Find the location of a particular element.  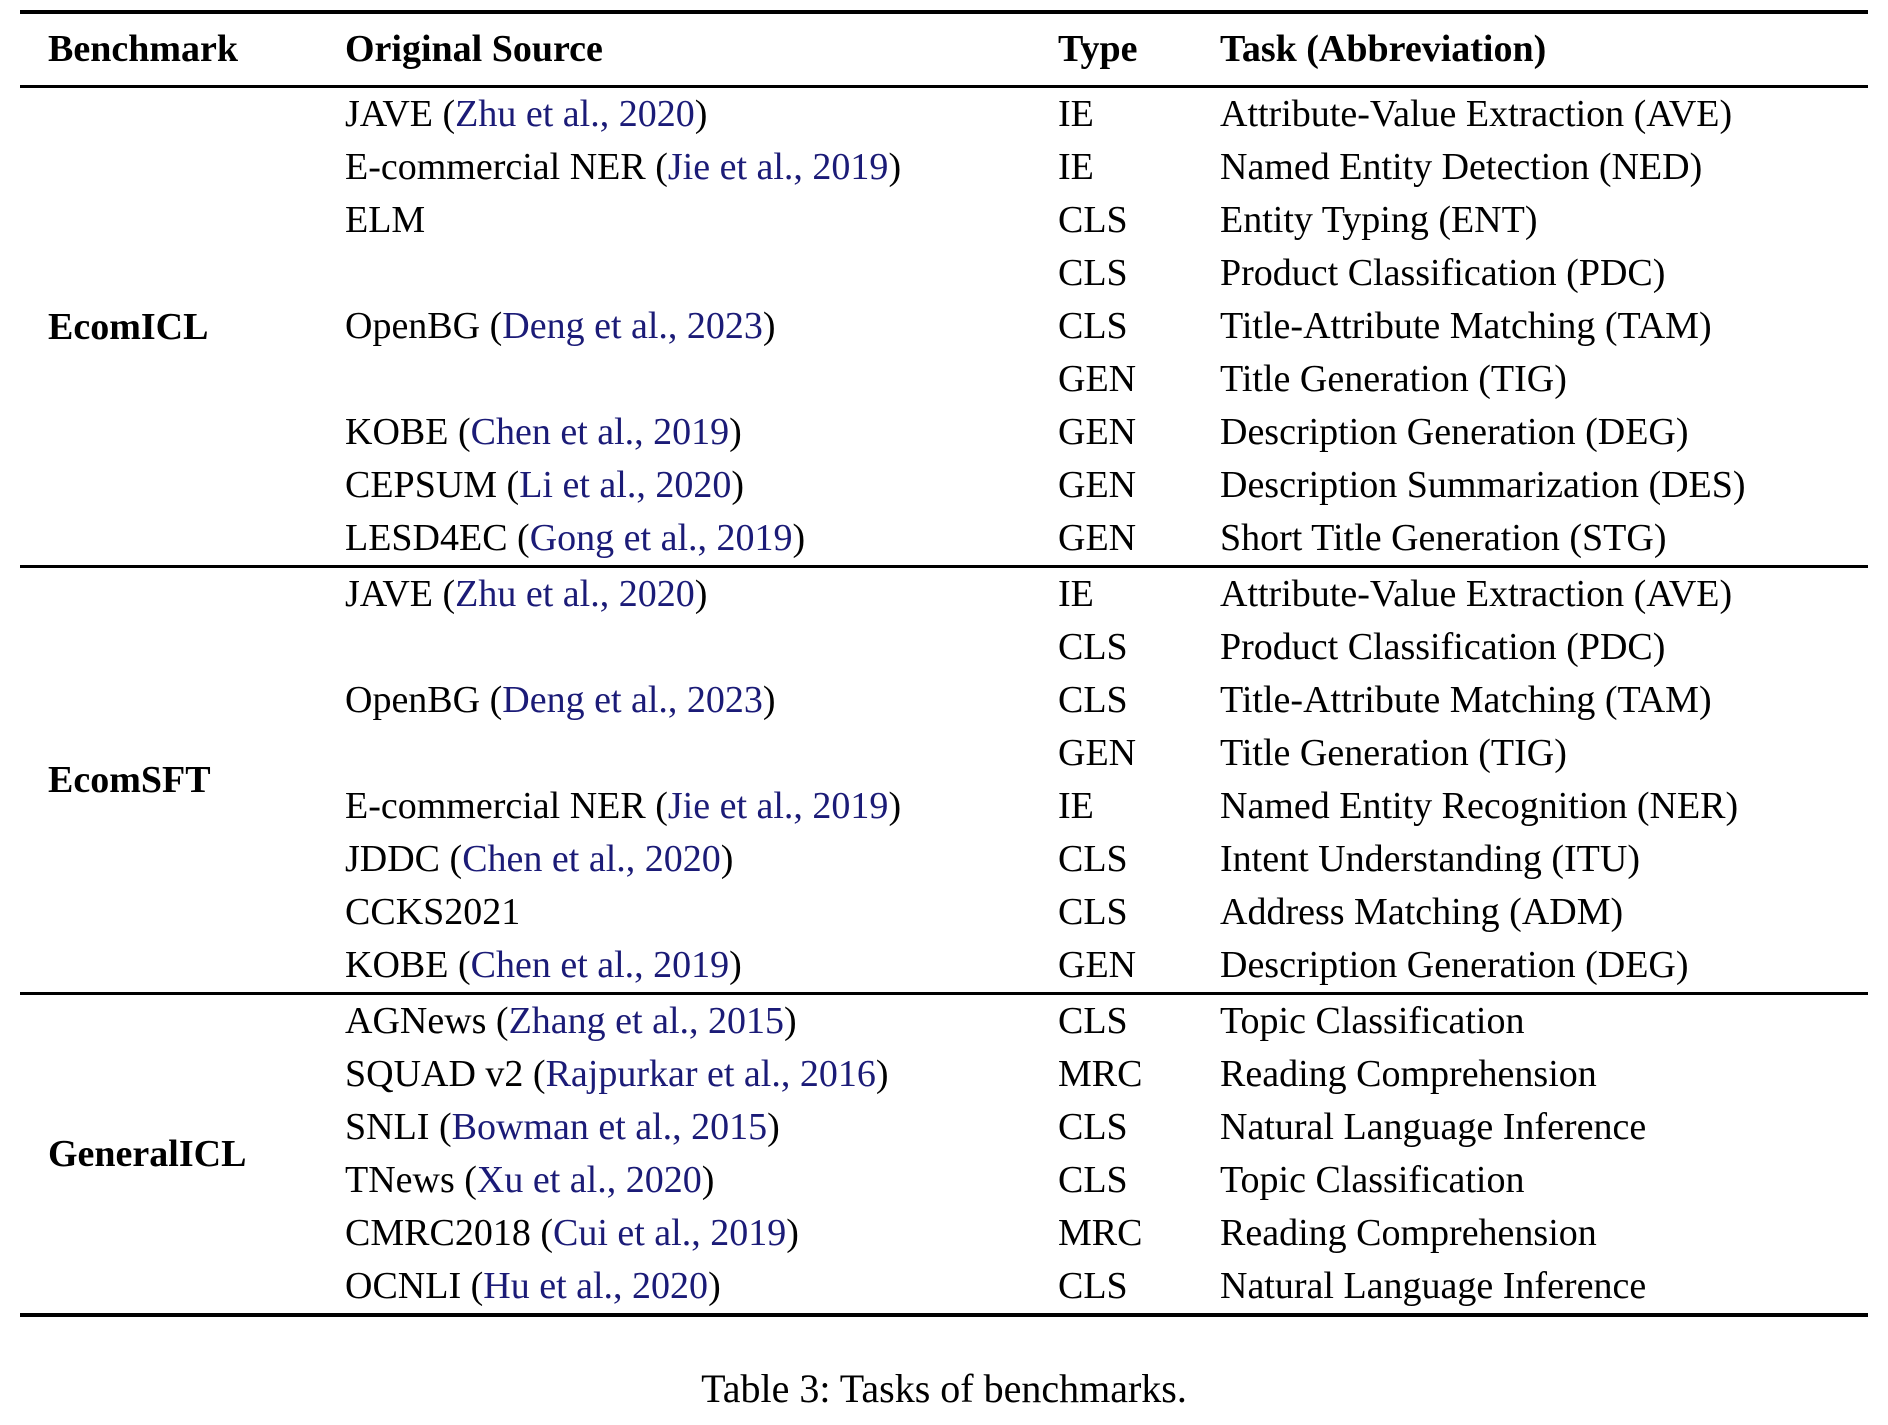

citation-link: Chen et al., 2020 is located at coordinates (591, 859).